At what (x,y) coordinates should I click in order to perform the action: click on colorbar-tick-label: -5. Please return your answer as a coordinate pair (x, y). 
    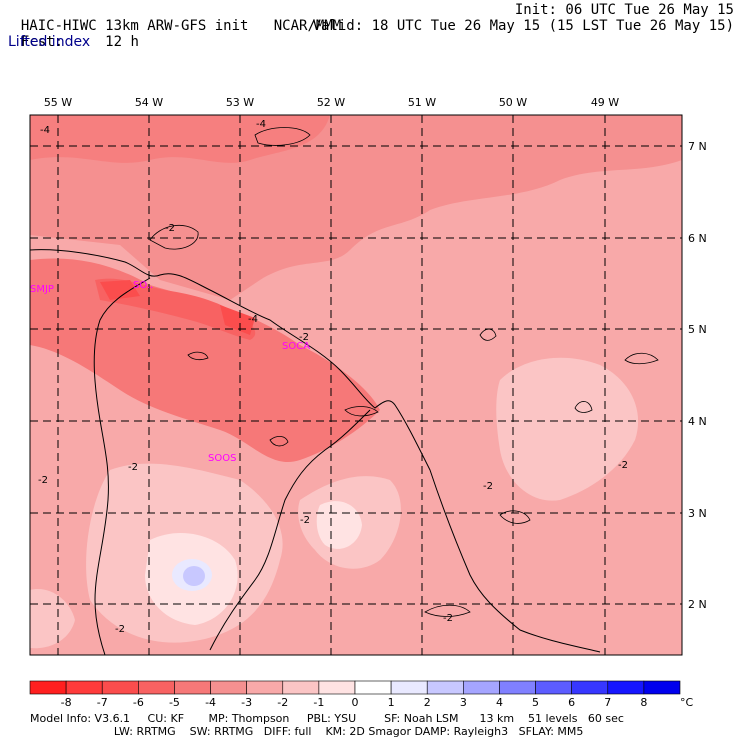
    Looking at the image, I should click on (174, 702).